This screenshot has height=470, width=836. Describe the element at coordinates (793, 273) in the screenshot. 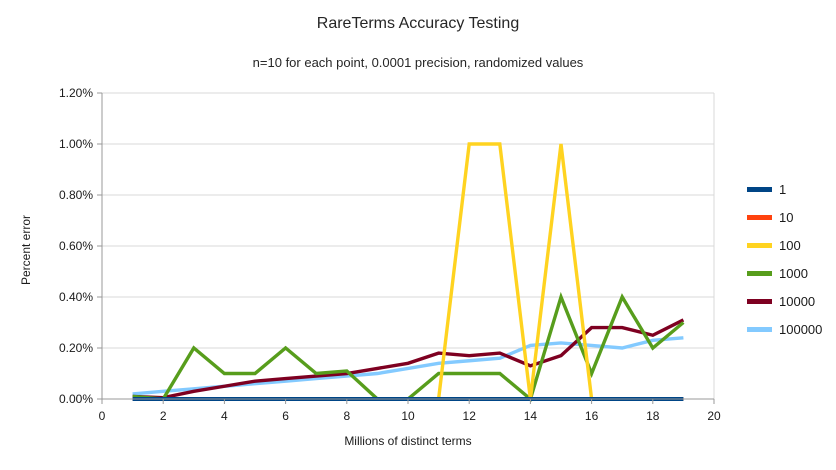

I see `legend-label: 1000` at that location.